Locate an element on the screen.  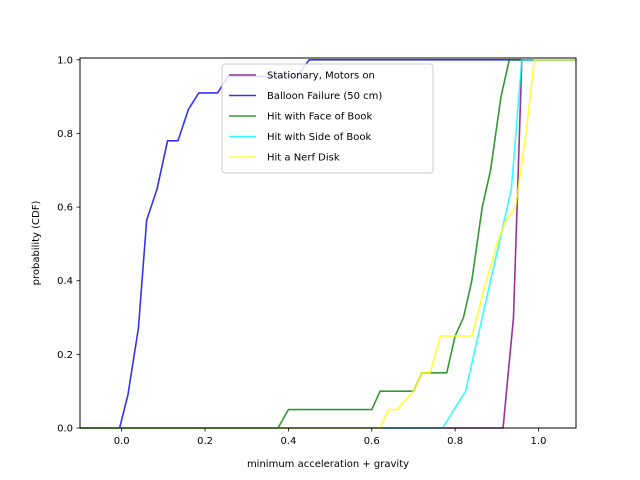
x-tick-label: 0.8 is located at coordinates (455, 441).